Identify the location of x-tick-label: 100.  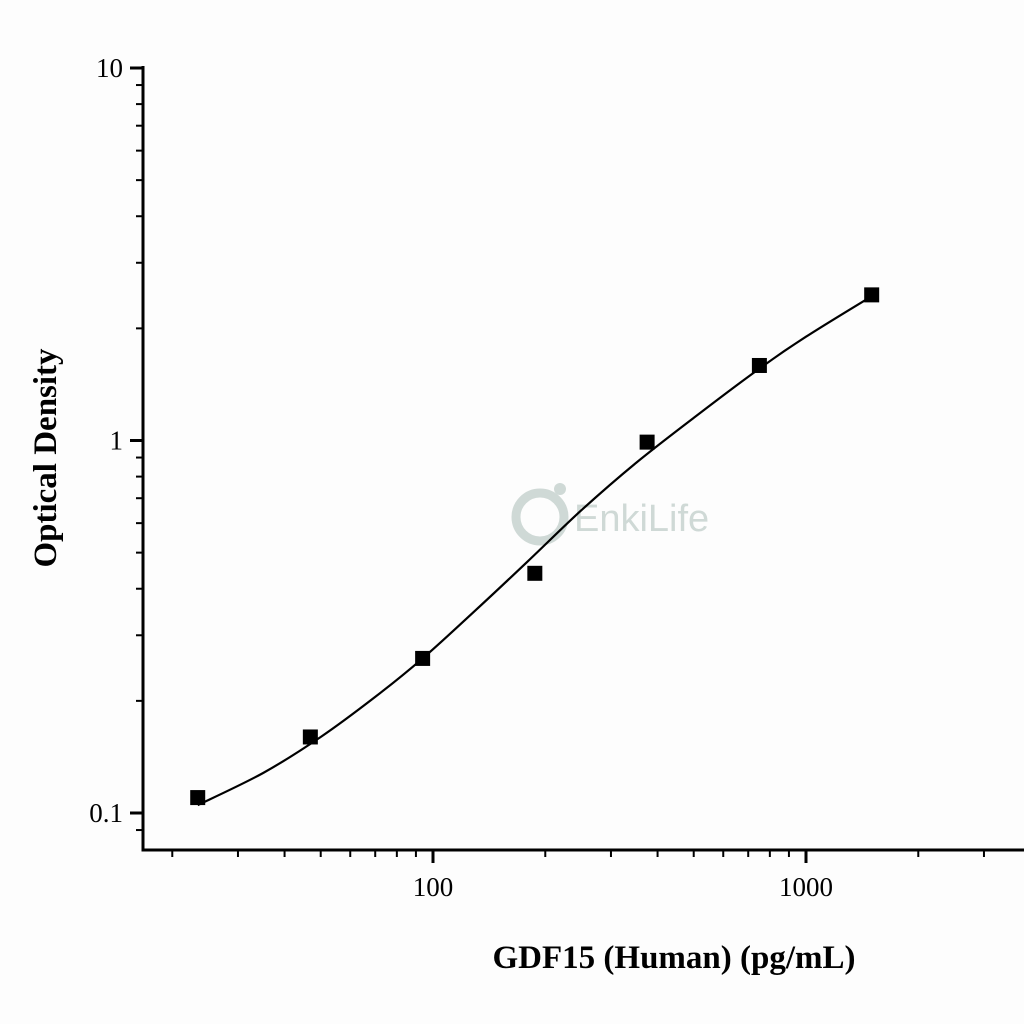
(433, 887).